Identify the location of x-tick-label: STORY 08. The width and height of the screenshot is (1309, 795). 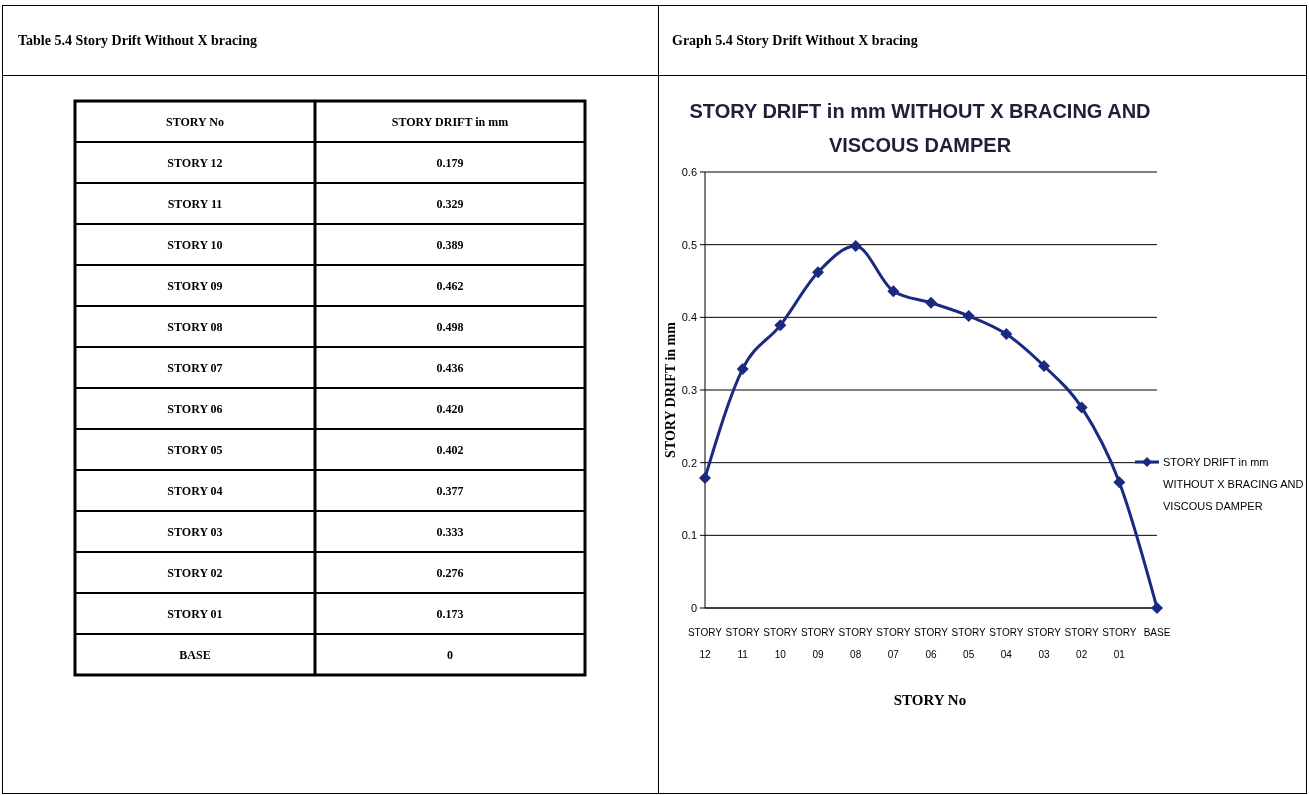
(856, 643).